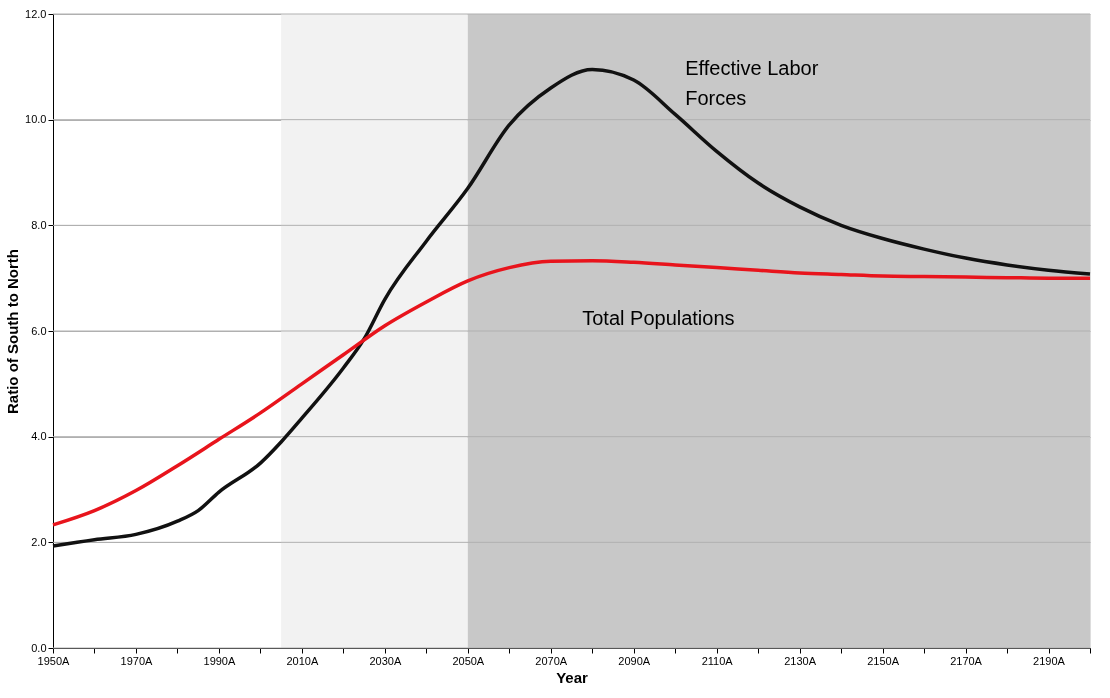 Image resolution: width=1110 pixels, height=698 pixels. What do you see at coordinates (39, 647) in the screenshot?
I see `y-tick-label: 0.0` at bounding box center [39, 647].